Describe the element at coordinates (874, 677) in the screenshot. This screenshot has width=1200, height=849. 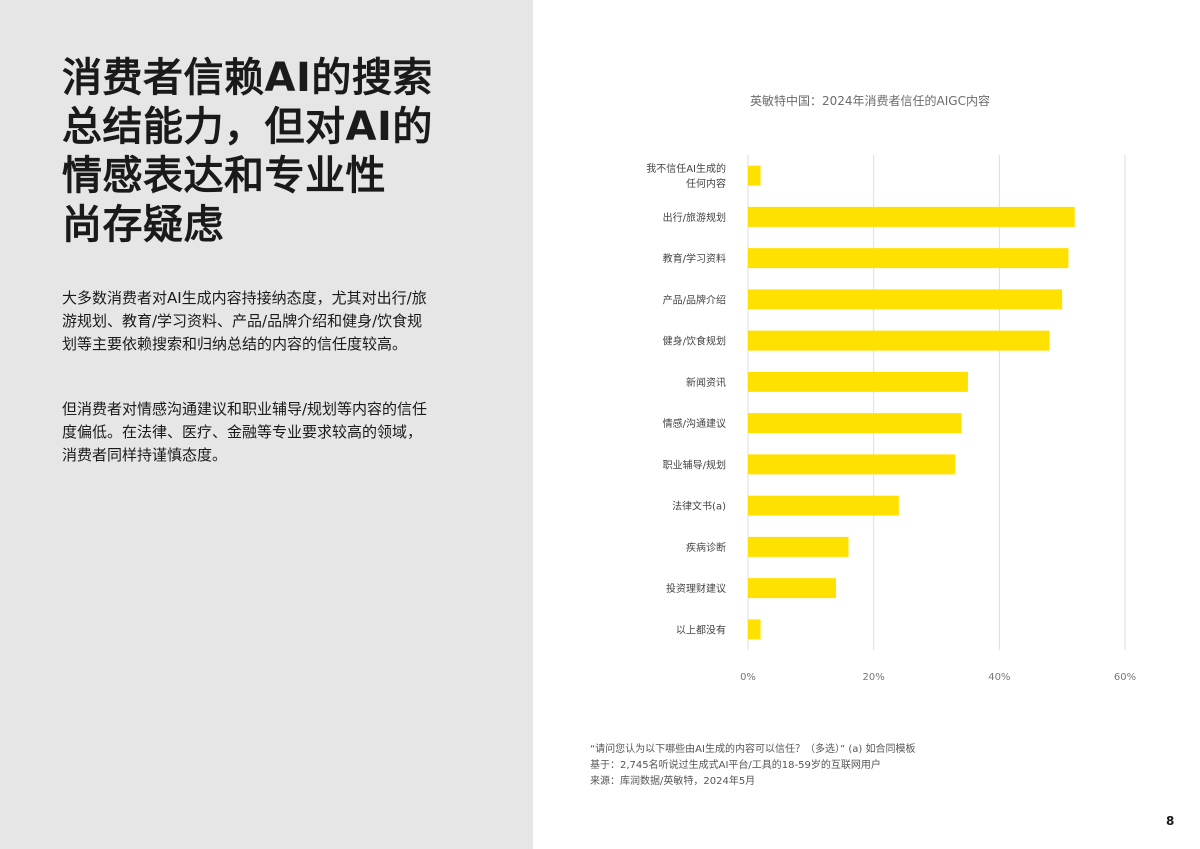
I see `x-tick-label: 20%` at that location.